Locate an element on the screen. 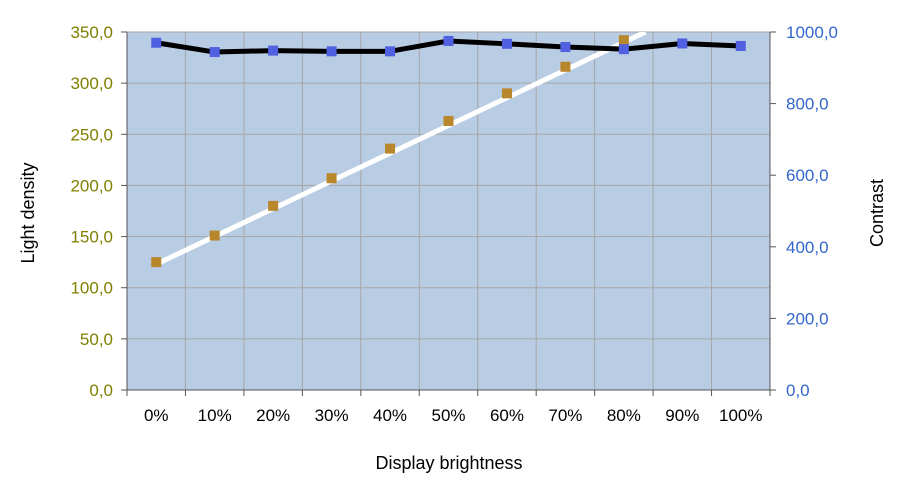  left-tick-label: 0,0 is located at coordinates (101, 390).